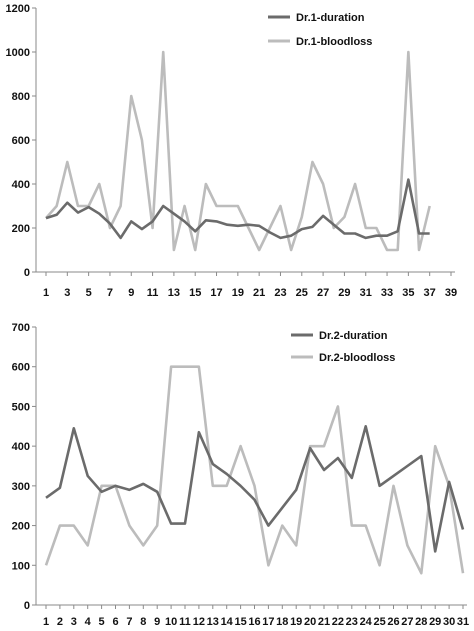 This screenshot has height=631, width=474. Describe the element at coordinates (310, 622) in the screenshot. I see `x-tick-label: 20` at that location.